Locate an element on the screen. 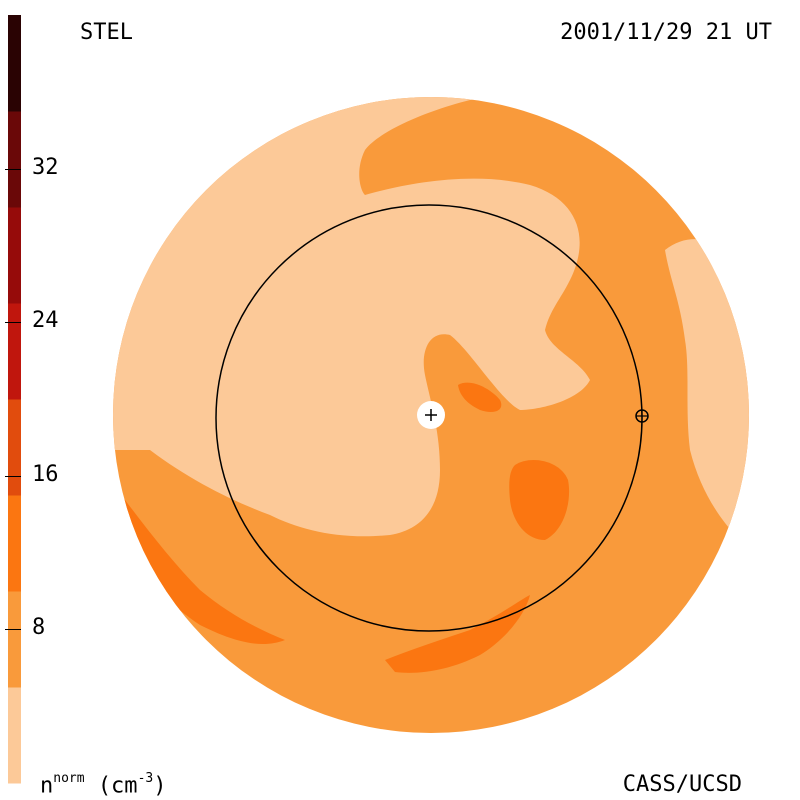 The height and width of the screenshot is (800, 800). quantity-superscript: norm is located at coordinates (69, 778).